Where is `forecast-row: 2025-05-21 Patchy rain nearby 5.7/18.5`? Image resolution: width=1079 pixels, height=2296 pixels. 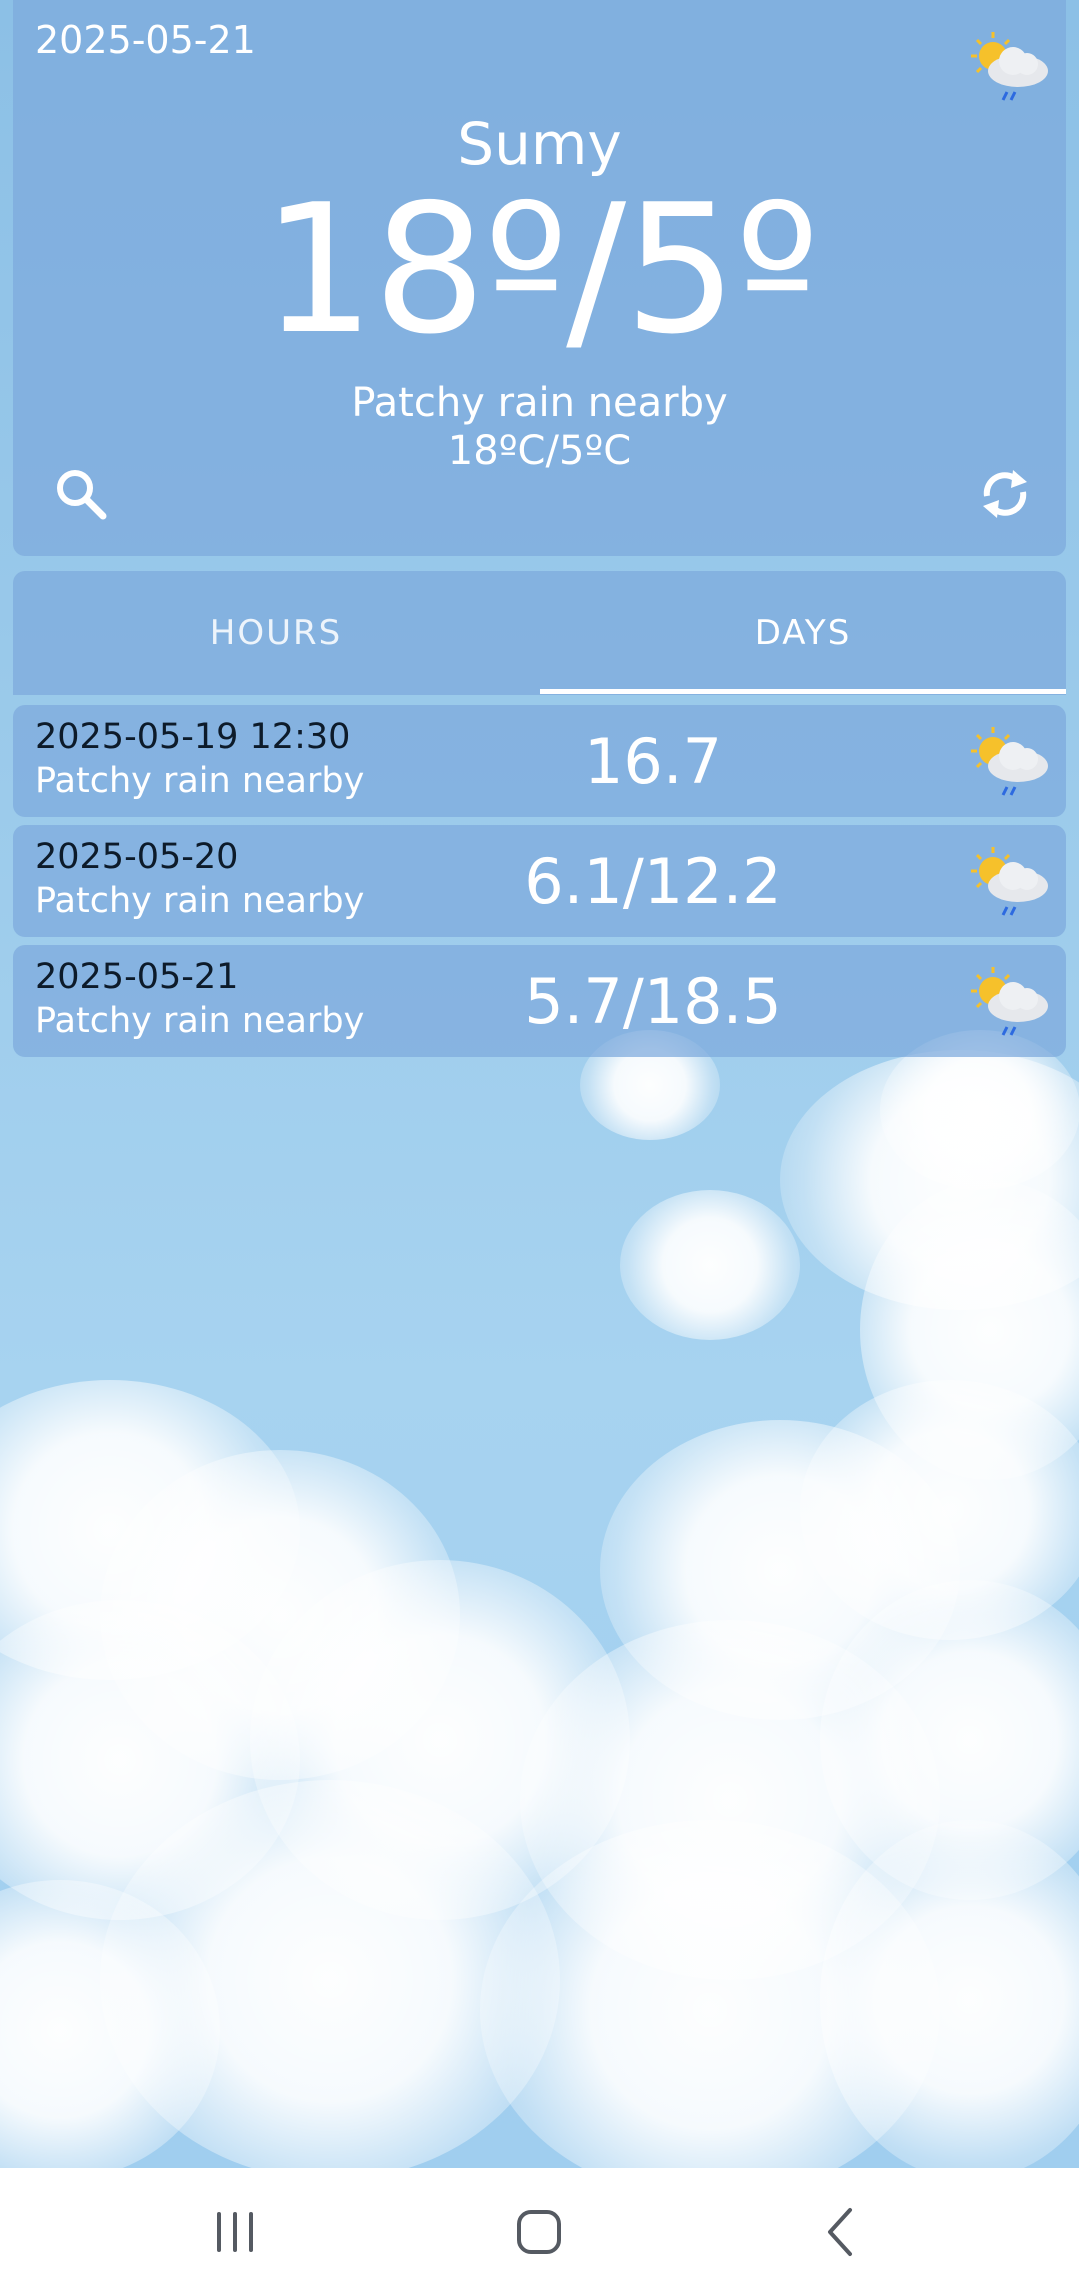 forecast-row: 2025-05-21 Patchy rain nearby 5.7/18.5 is located at coordinates (539, 1001).